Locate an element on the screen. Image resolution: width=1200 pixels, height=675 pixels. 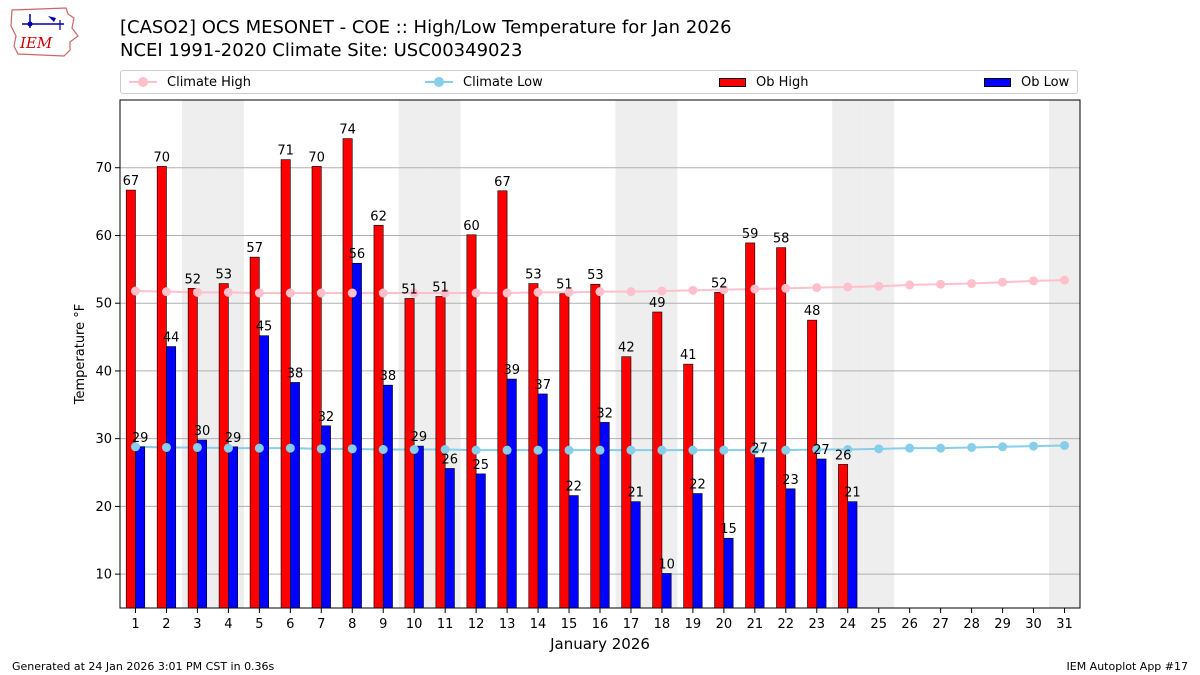
ob-low-label: 44 is located at coordinates (171, 338).